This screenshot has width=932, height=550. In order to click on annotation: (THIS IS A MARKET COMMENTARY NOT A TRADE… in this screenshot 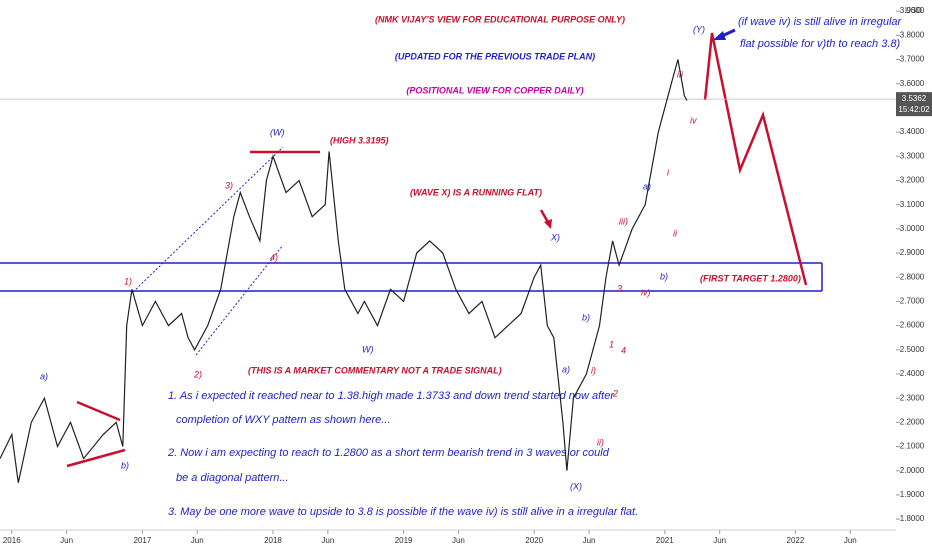, I will do `click(375, 370)`.